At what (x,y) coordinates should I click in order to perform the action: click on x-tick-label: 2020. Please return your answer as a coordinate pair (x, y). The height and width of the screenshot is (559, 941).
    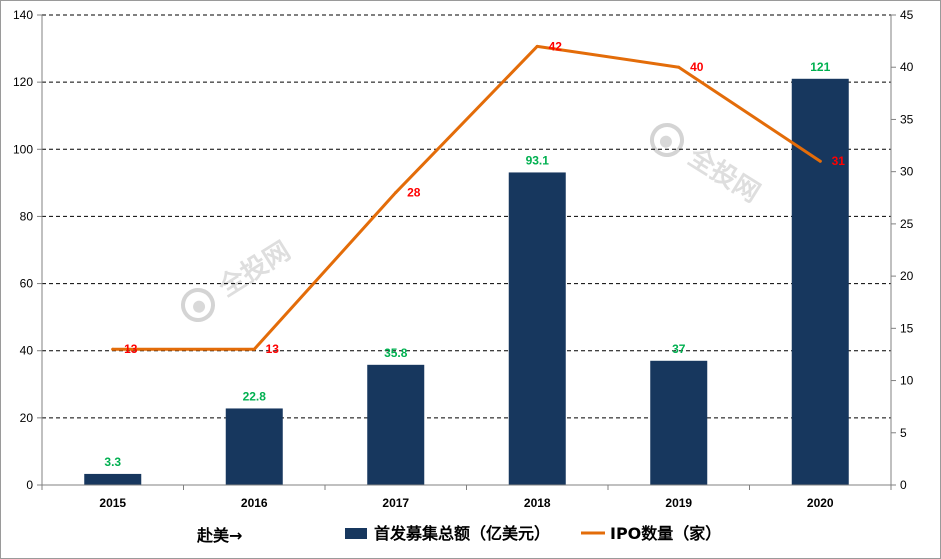
    Looking at the image, I should click on (820, 503).